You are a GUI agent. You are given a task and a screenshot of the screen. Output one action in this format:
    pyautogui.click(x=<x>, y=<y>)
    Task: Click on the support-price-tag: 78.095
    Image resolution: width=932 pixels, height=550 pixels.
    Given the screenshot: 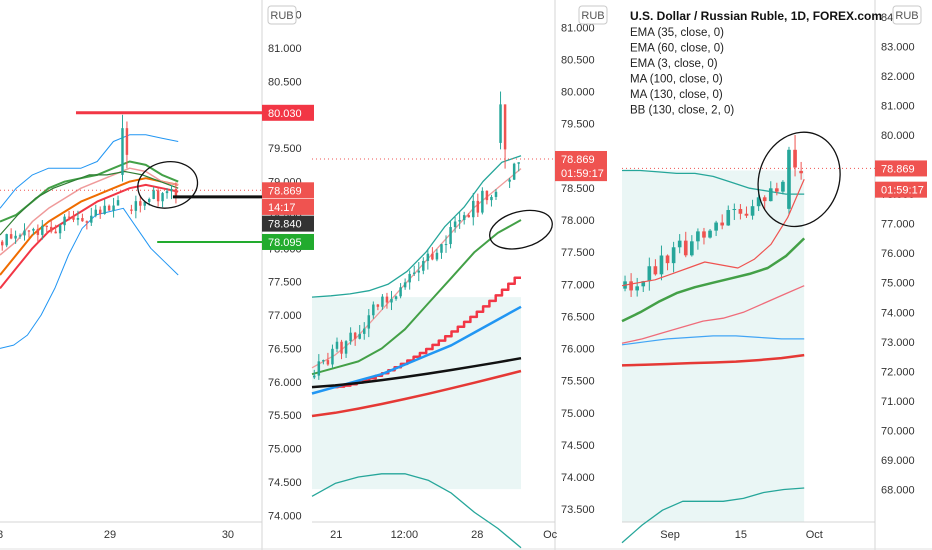 What is the action you would take?
    pyautogui.click(x=288, y=241)
    